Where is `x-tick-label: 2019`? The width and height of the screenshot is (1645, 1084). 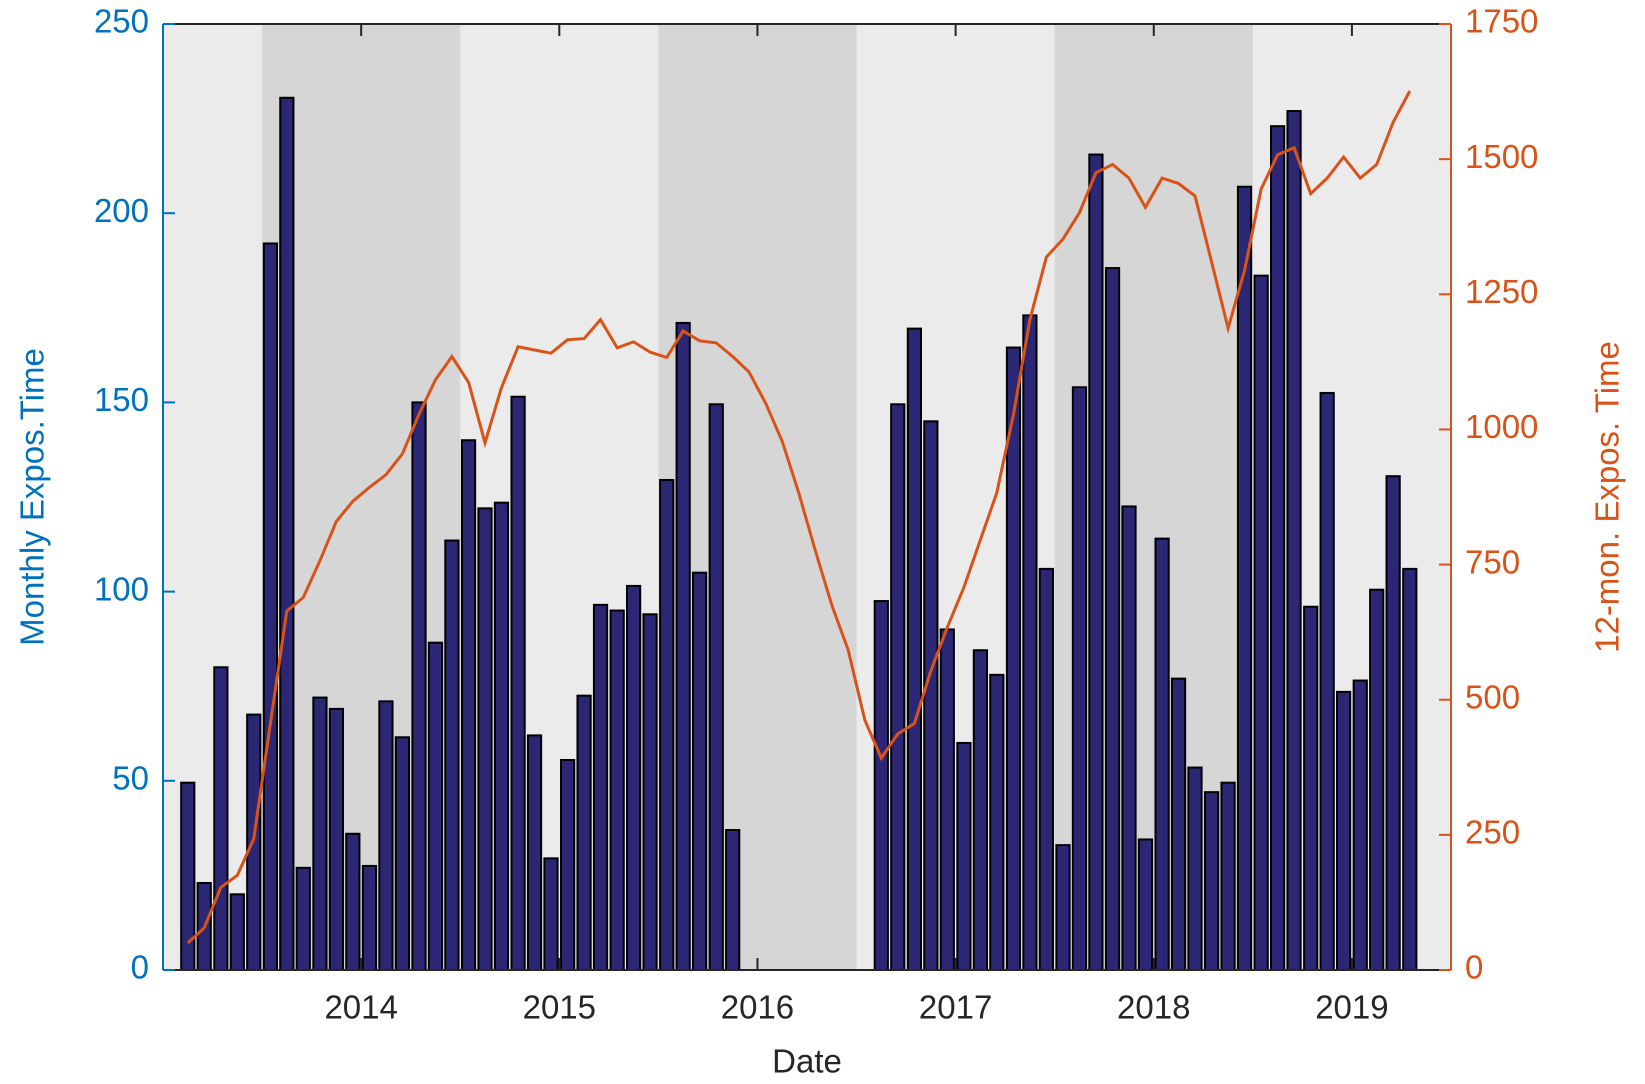 x-tick-label: 2019 is located at coordinates (1351, 1007).